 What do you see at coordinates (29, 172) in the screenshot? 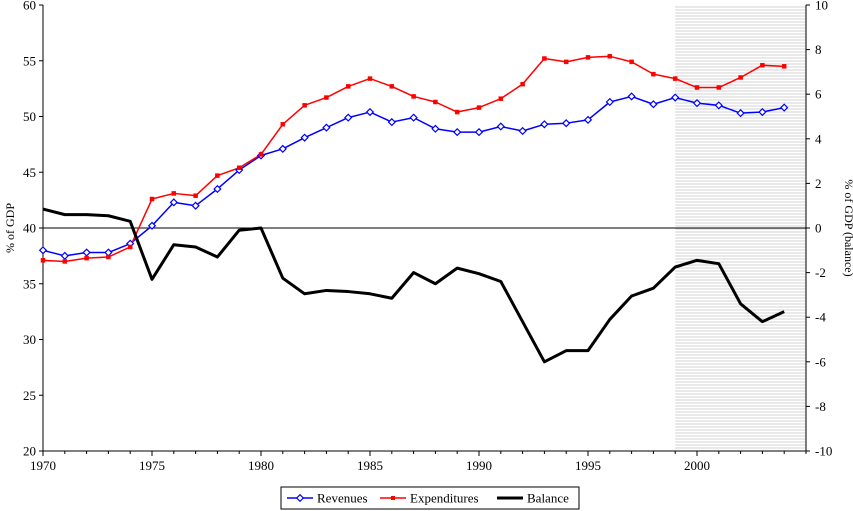
I see `y-left-tick-label: 45` at bounding box center [29, 172].